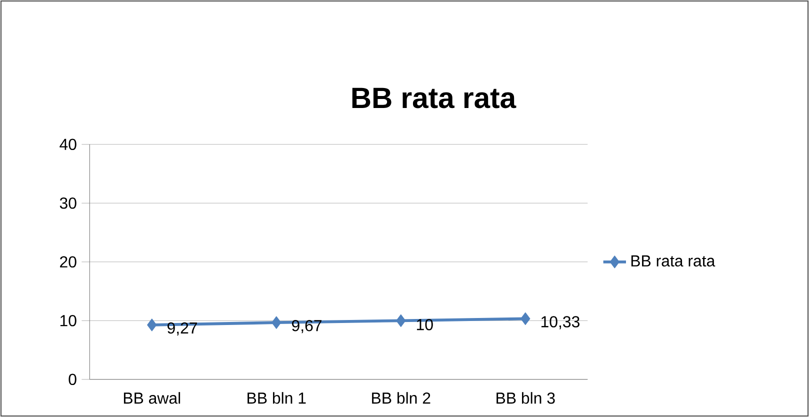 This screenshot has height=417, width=809. I want to click on x-tick-label: BB bln 3, so click(525, 398).